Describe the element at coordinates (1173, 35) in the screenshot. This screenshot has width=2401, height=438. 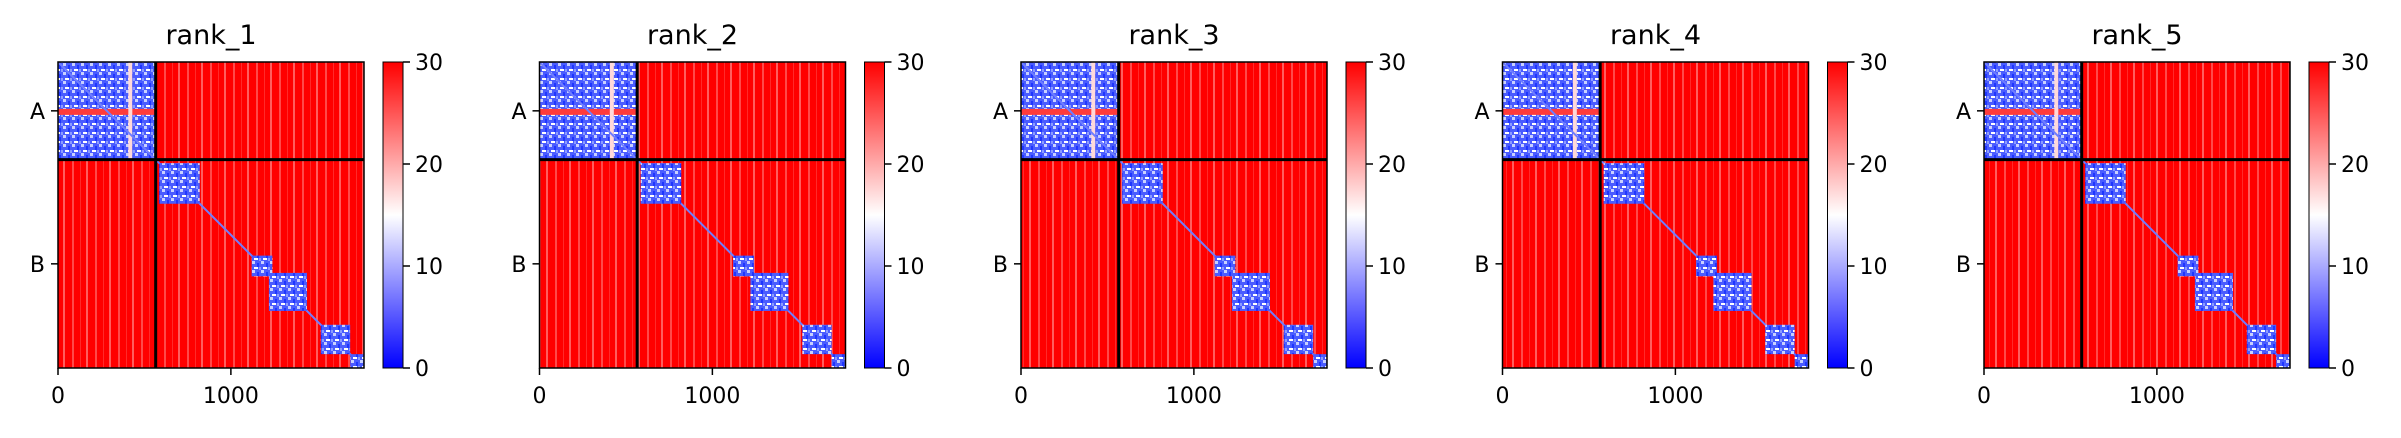
I see `panel-title: rank_3` at that location.